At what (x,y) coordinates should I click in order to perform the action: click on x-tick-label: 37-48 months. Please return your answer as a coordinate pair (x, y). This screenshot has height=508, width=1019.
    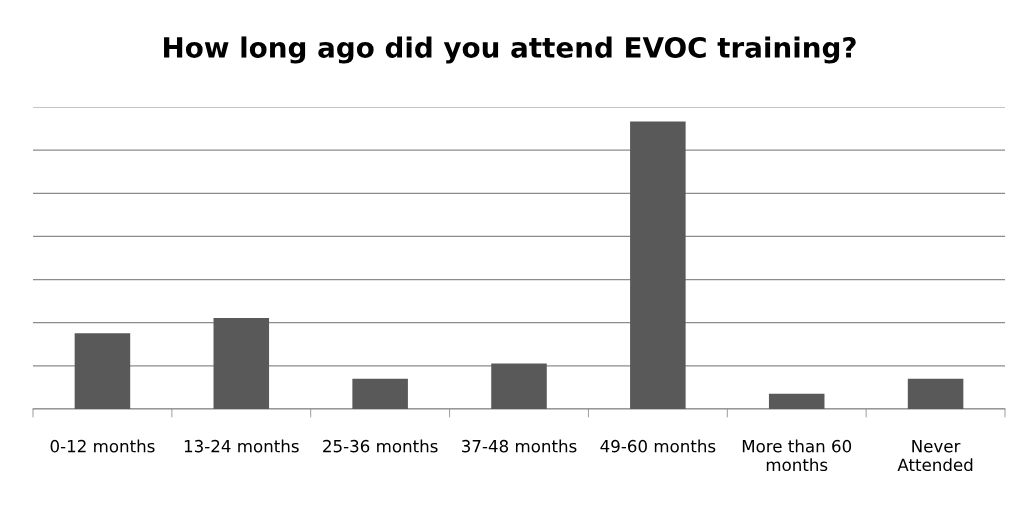
    Looking at the image, I should click on (519, 446).